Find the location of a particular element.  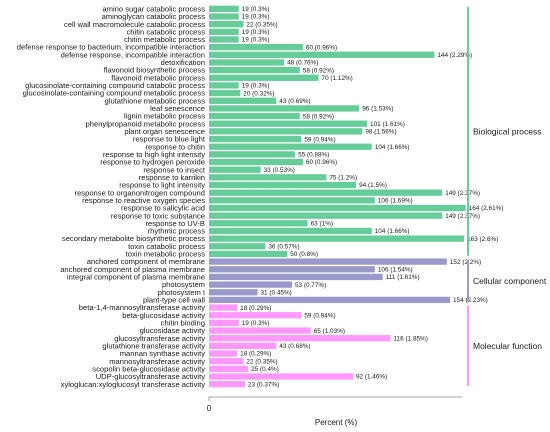

category-label: leaf senescence is located at coordinates (177, 108).